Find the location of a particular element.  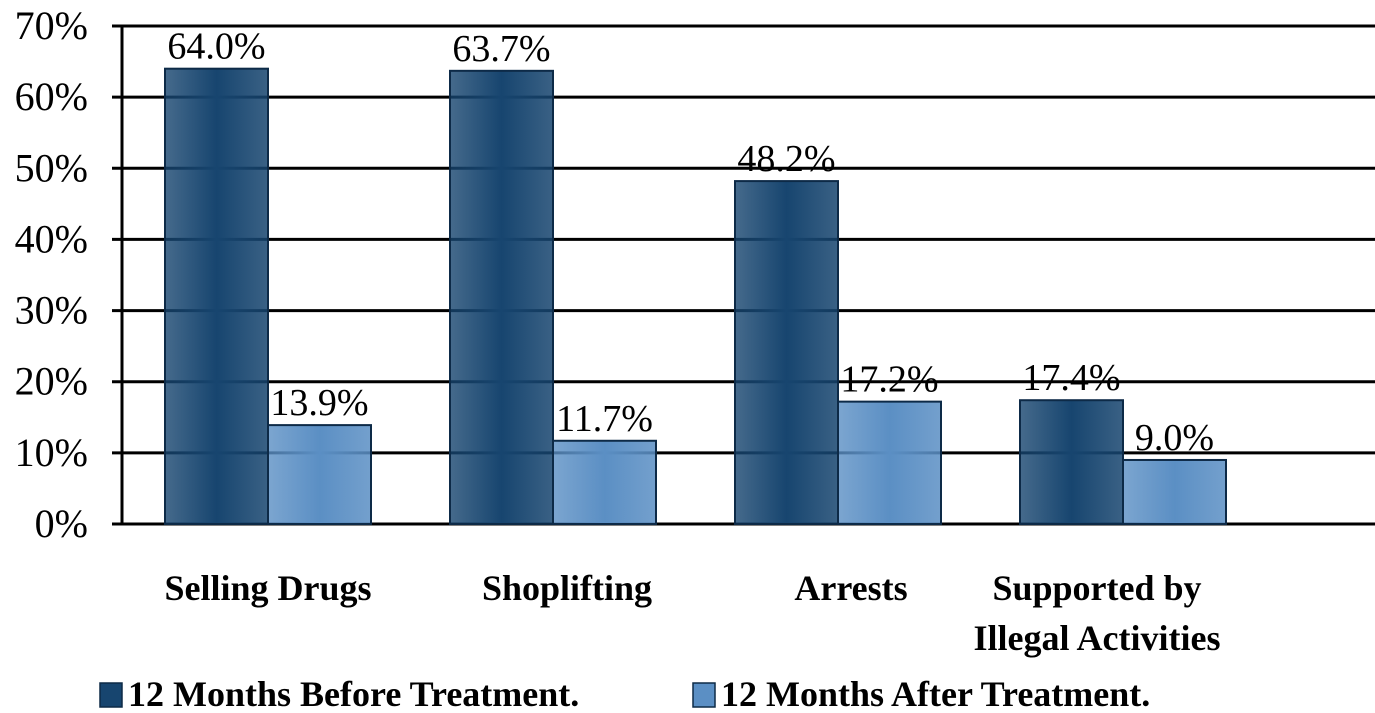

x-category-label: Illegal Activities is located at coordinates (1097, 638).